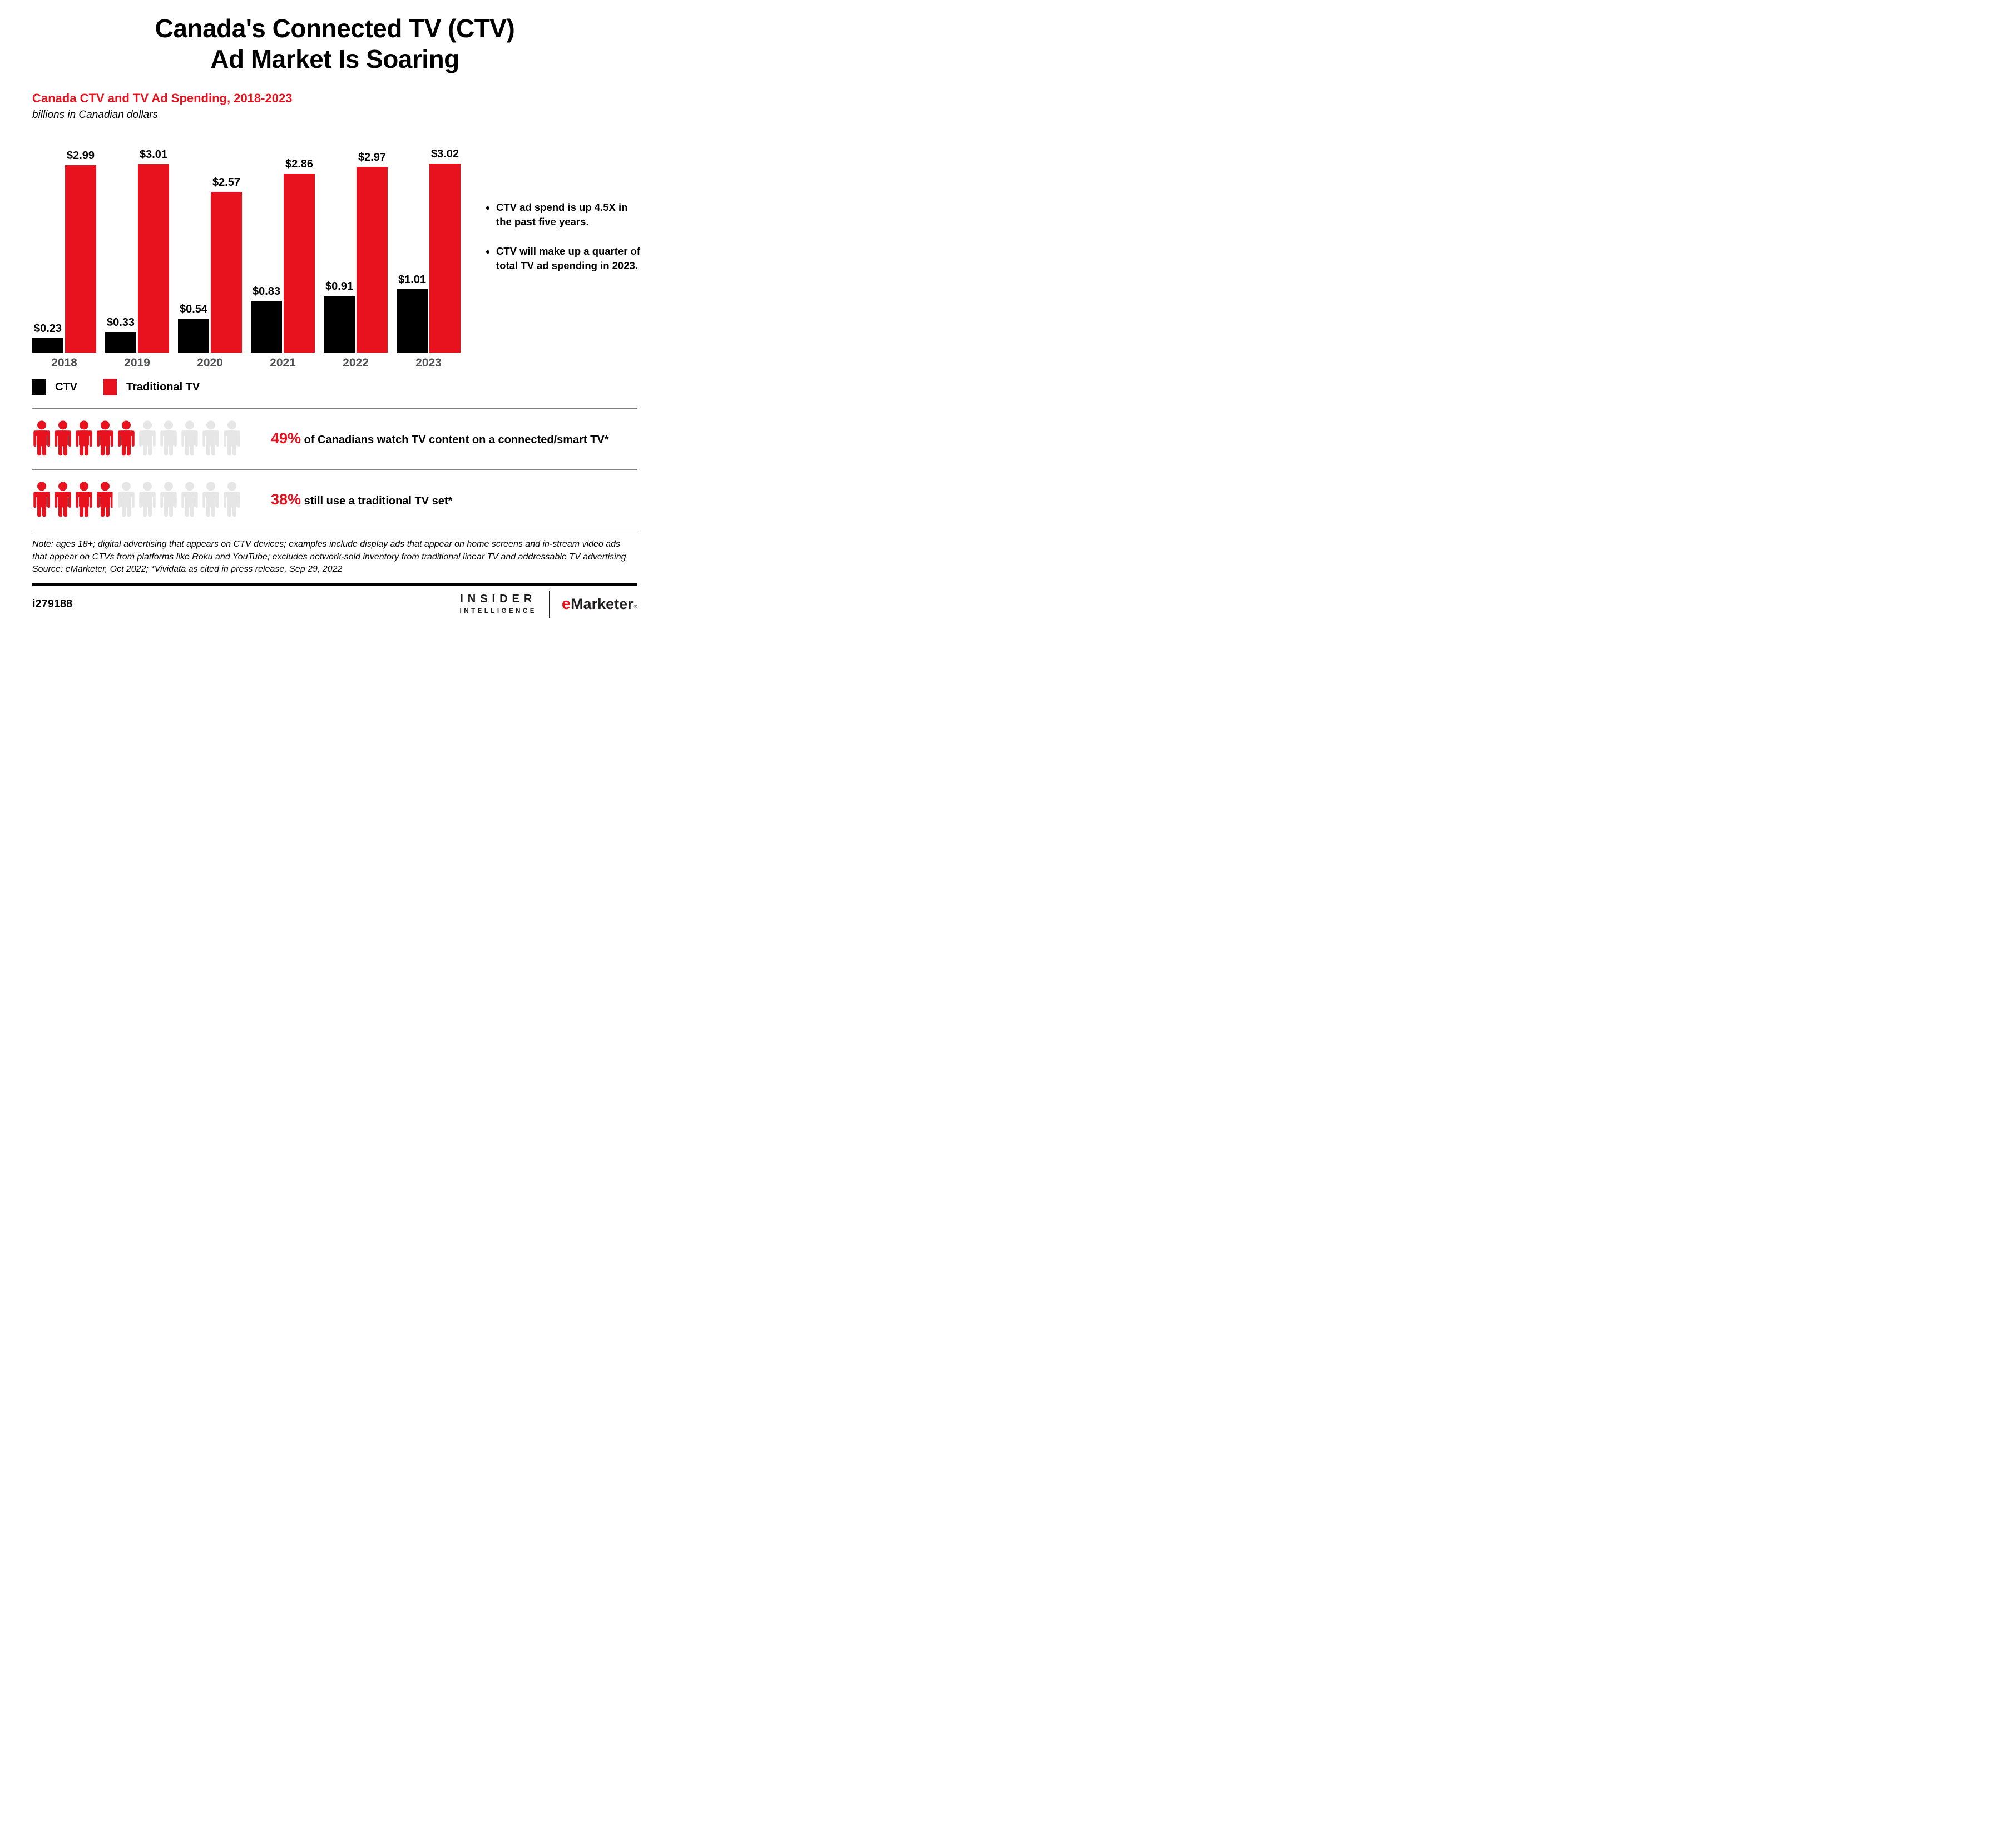 The width and height of the screenshot is (2009, 1848). I want to click on bar-value-label: $0.54, so click(193, 309).